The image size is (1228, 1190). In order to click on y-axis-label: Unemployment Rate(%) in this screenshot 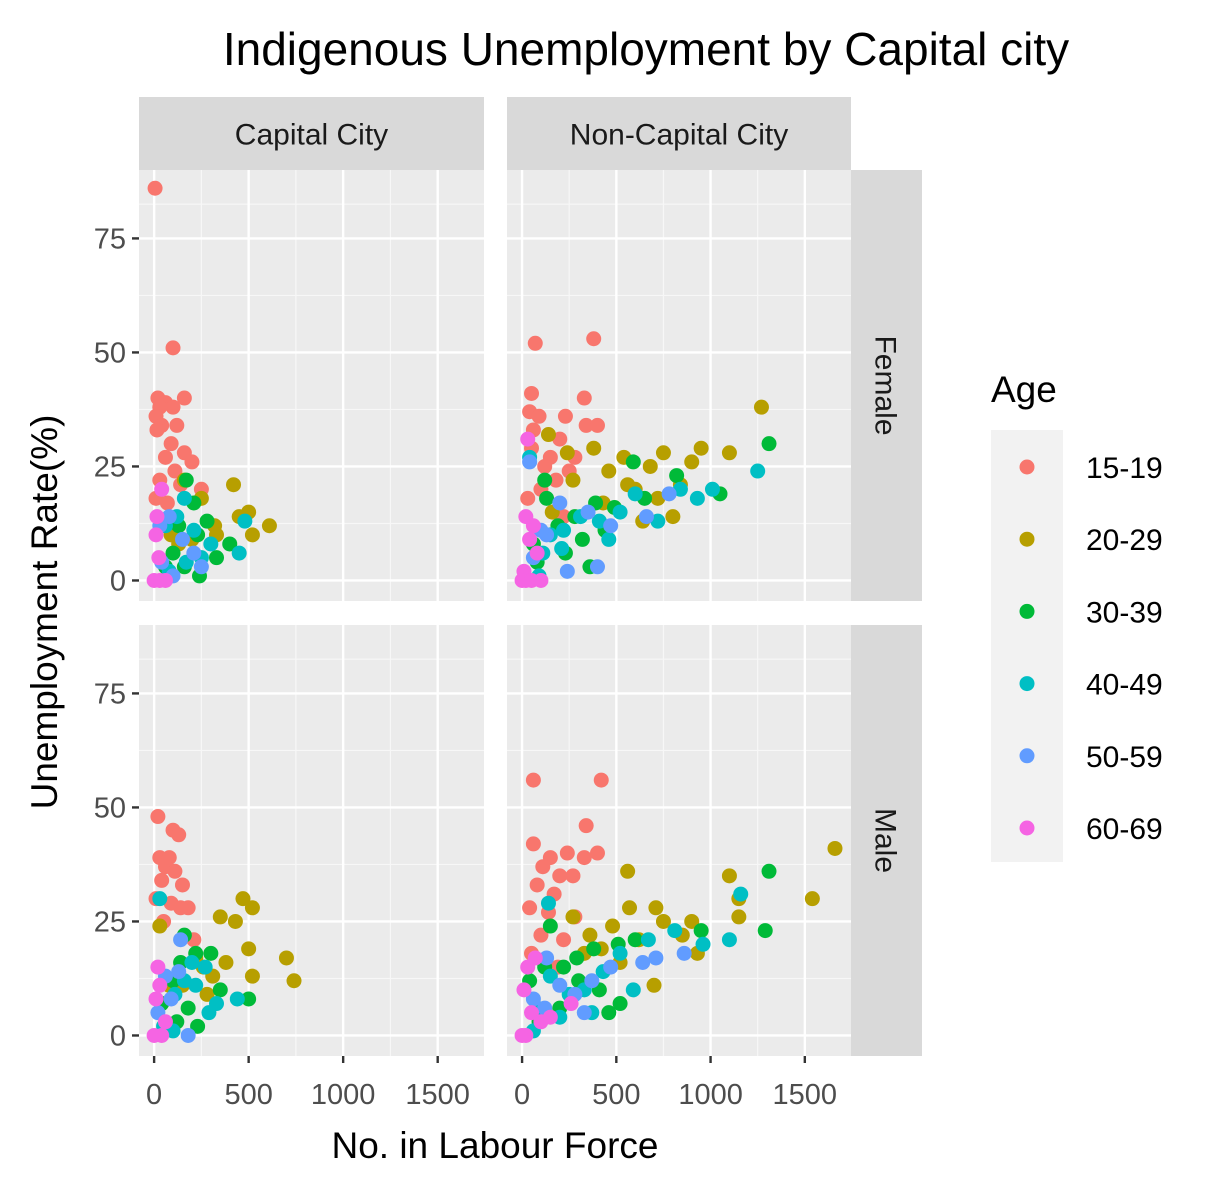, I will do `click(44, 612)`.